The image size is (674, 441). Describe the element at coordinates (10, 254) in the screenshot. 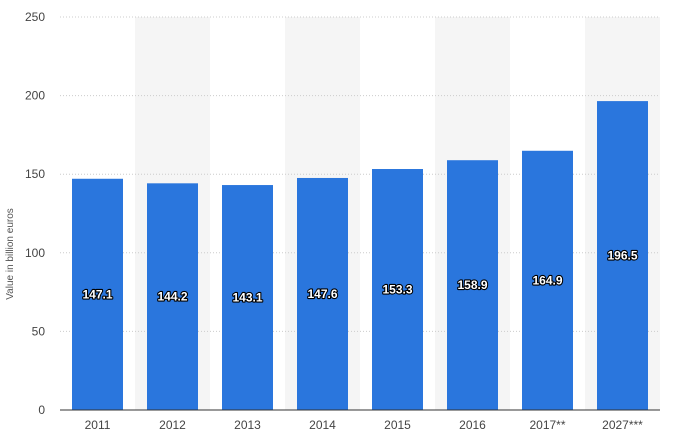

I see `y-axis-title: Value in billion euros` at that location.